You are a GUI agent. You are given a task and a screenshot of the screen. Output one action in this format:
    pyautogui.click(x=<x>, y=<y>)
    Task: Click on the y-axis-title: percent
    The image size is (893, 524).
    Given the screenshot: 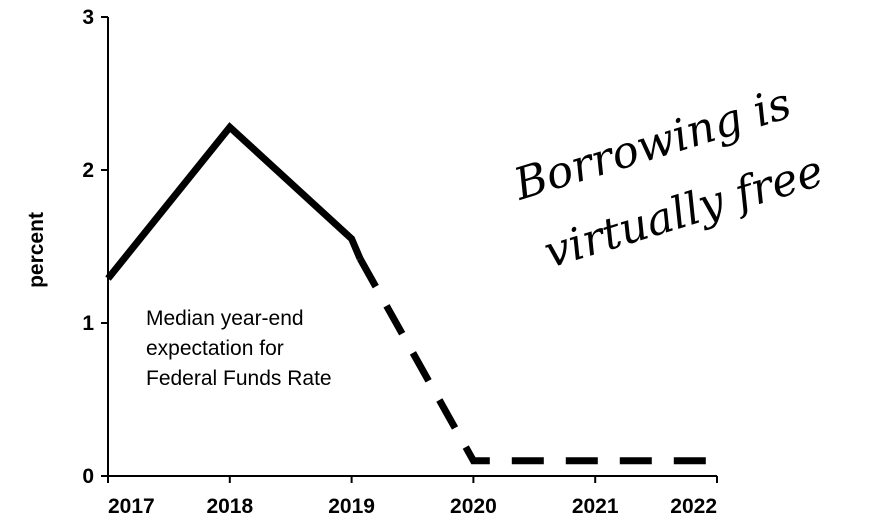 What is the action you would take?
    pyautogui.click(x=36, y=250)
    